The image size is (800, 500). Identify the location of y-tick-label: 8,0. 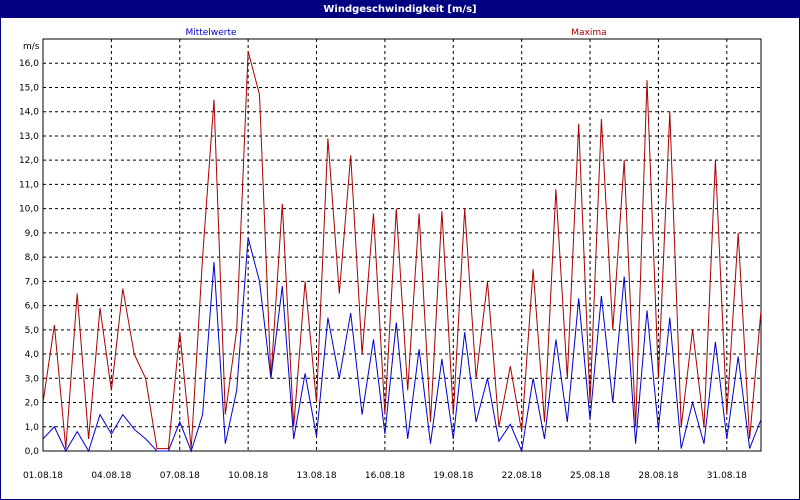
(32, 258).